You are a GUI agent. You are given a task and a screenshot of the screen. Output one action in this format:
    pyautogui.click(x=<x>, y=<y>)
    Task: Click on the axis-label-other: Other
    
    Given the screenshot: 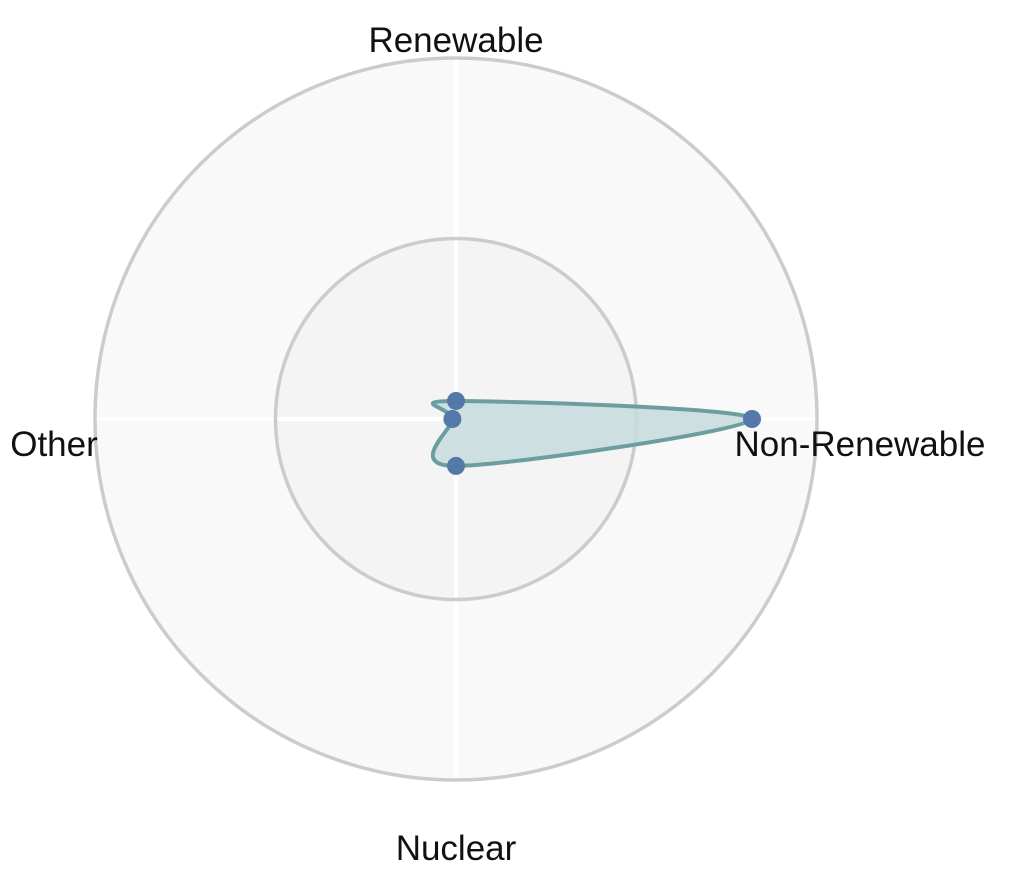 What is the action you would take?
    pyautogui.click(x=54, y=444)
    